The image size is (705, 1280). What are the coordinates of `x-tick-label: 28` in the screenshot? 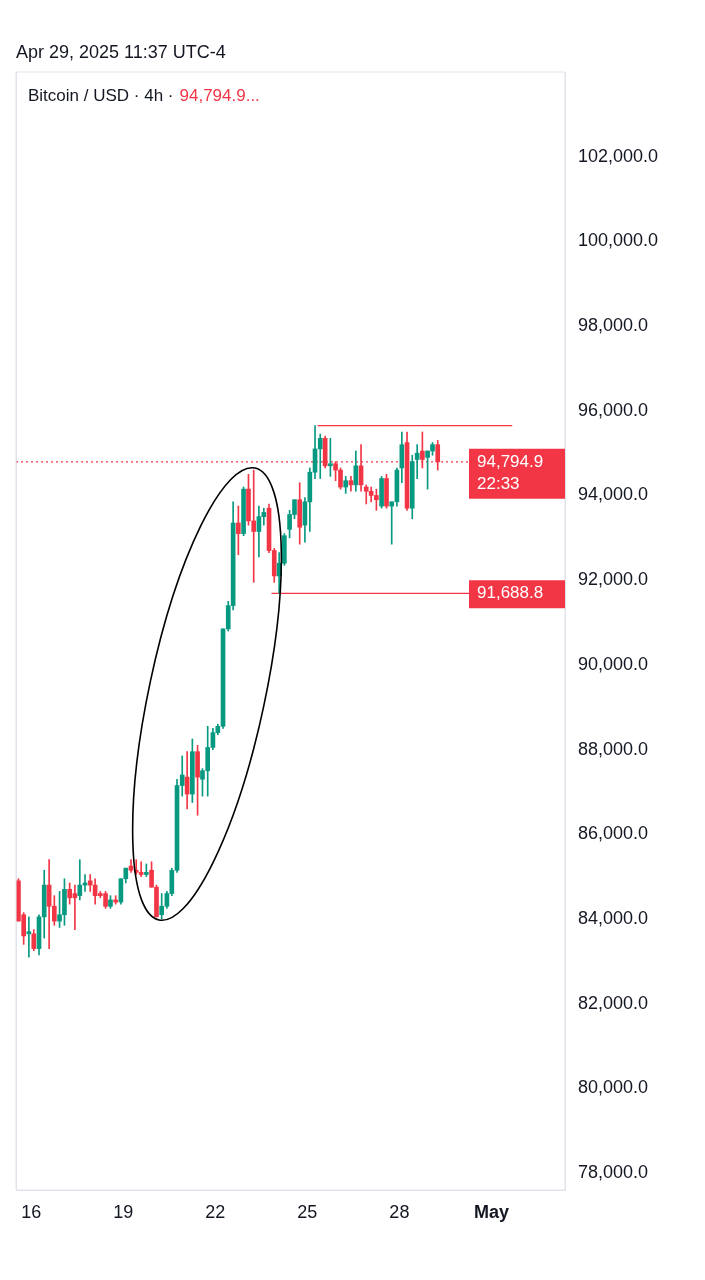 It's located at (399, 1211).